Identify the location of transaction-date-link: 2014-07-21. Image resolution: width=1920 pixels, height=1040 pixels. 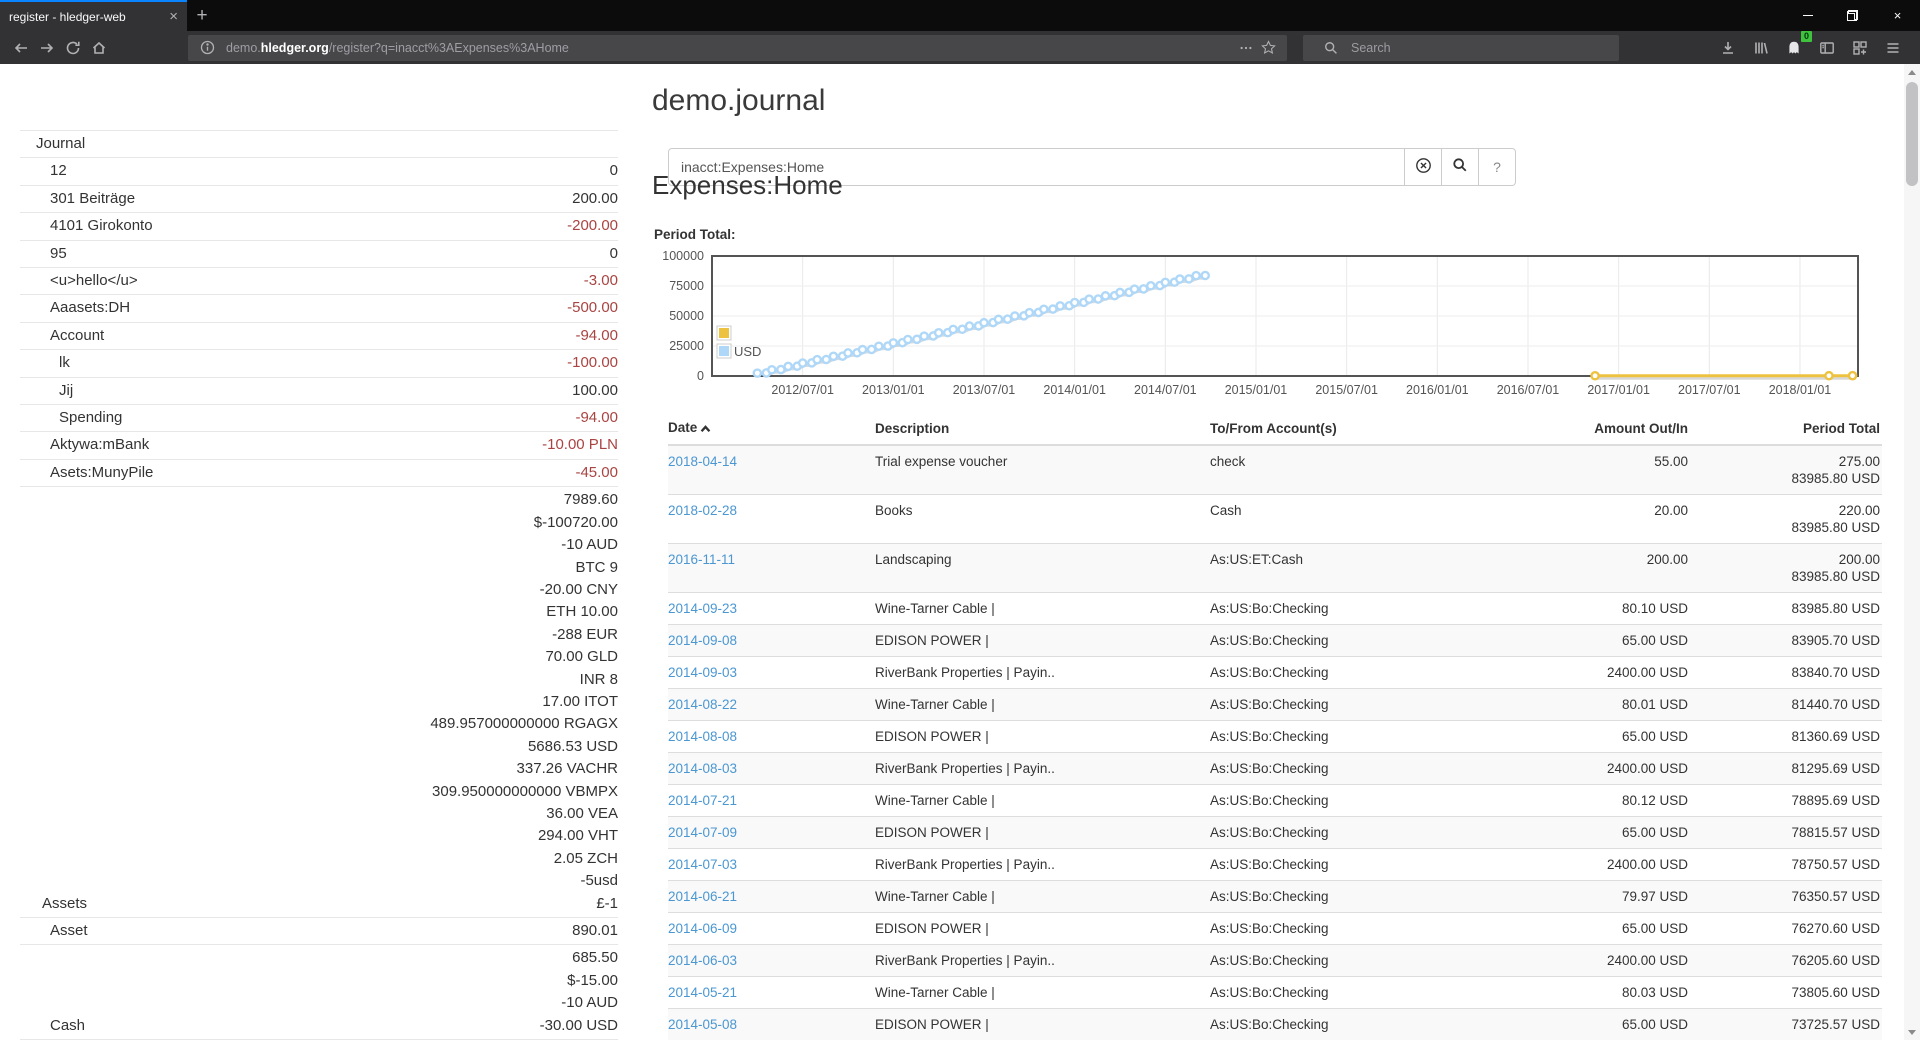
(703, 800).